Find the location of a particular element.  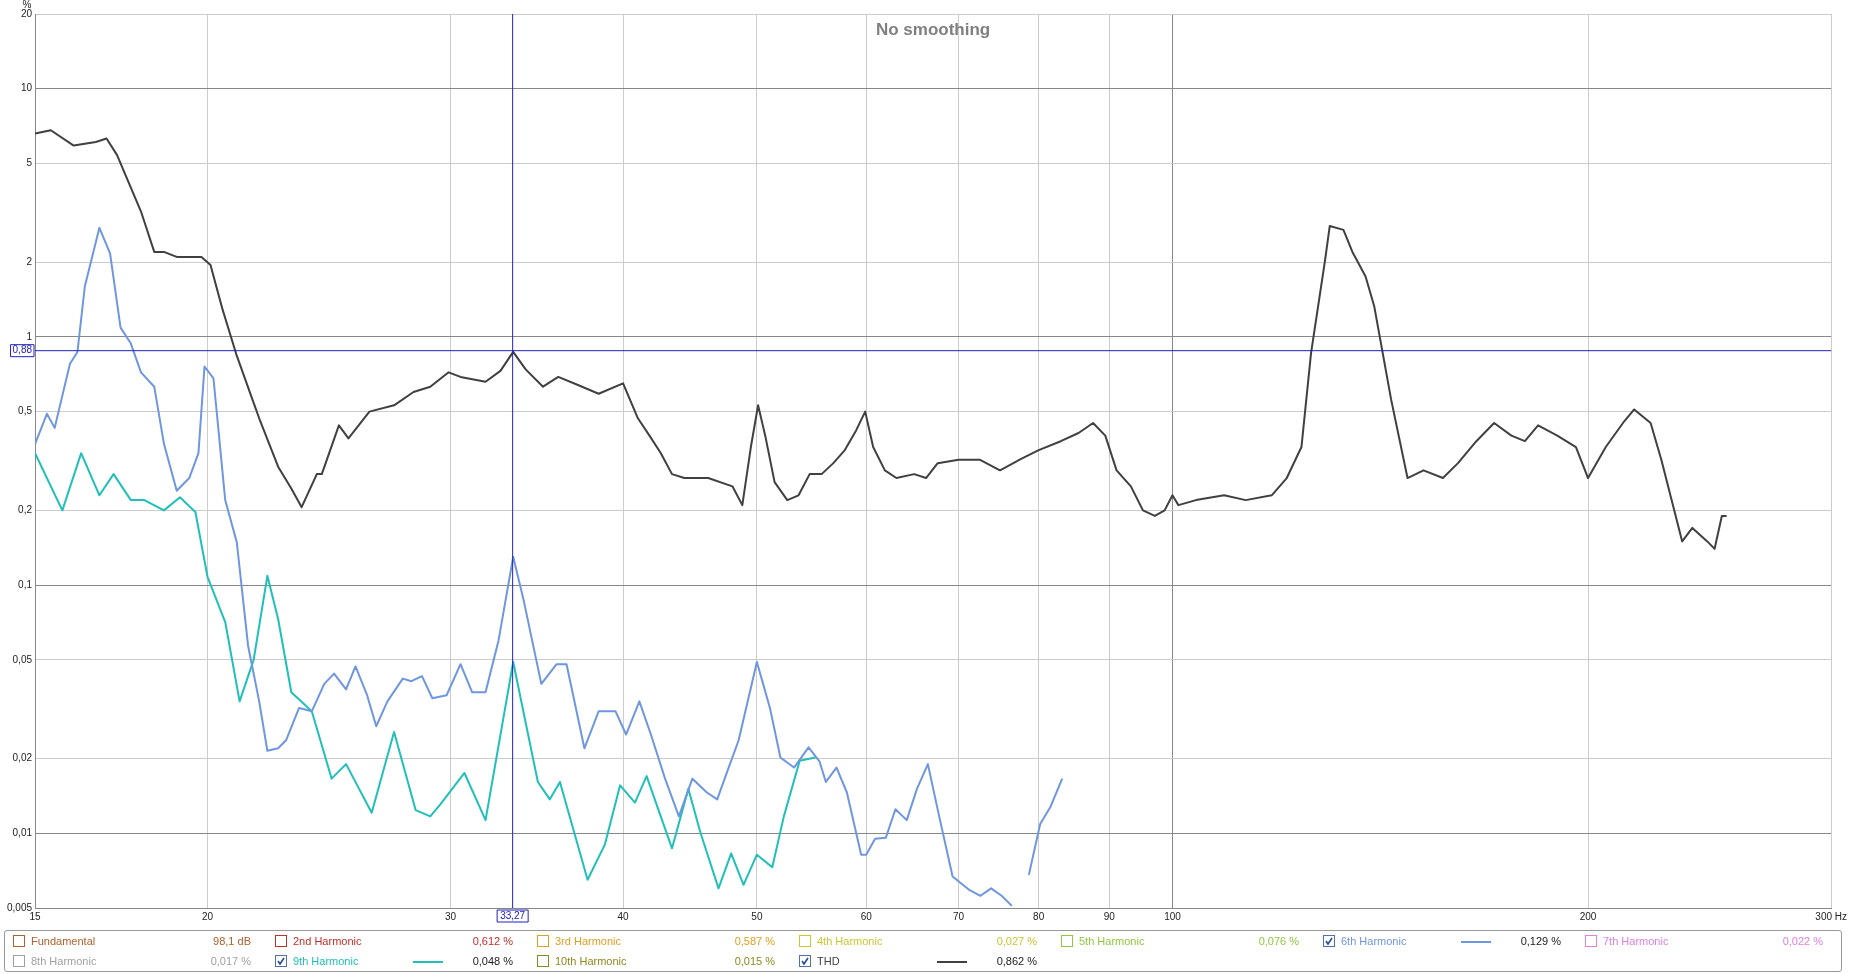

ref-line-label: 33,27 is located at coordinates (513, 915).